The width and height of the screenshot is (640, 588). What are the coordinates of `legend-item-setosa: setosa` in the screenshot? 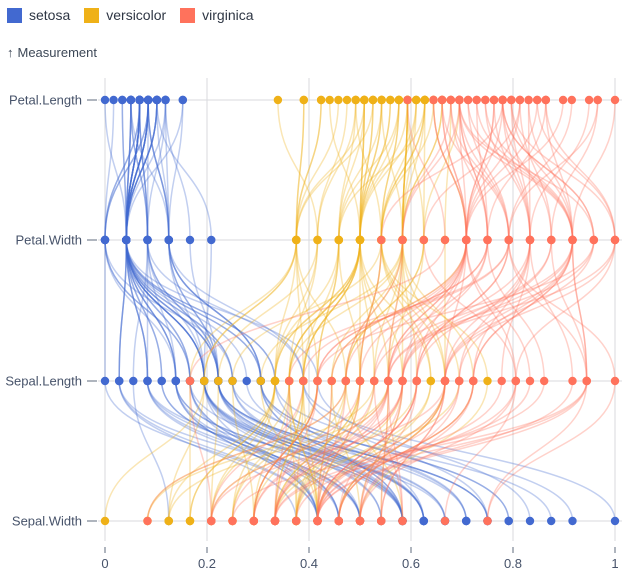 It's located at (38, 15).